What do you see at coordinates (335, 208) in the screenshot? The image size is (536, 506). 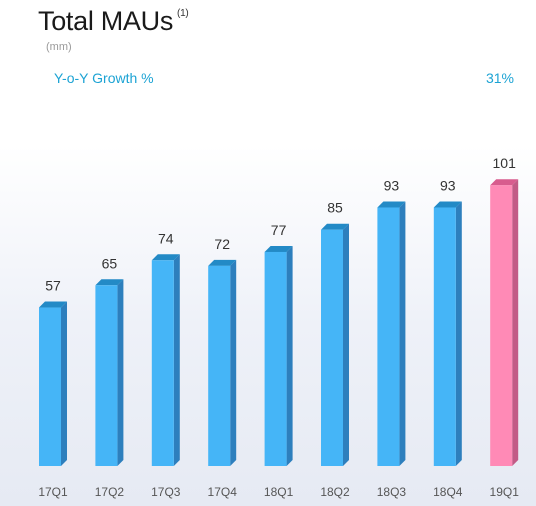 I see `data-label: 85` at bounding box center [335, 208].